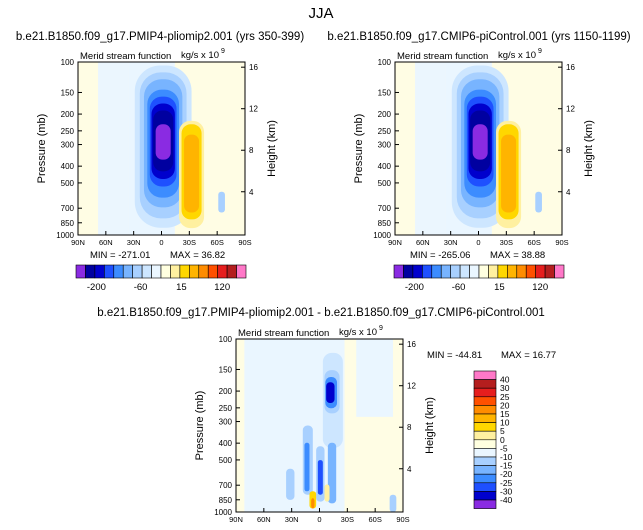 The height and width of the screenshot is (530, 643). Describe the element at coordinates (385, 131) in the screenshot. I see `y-tick-label: 250` at that location.